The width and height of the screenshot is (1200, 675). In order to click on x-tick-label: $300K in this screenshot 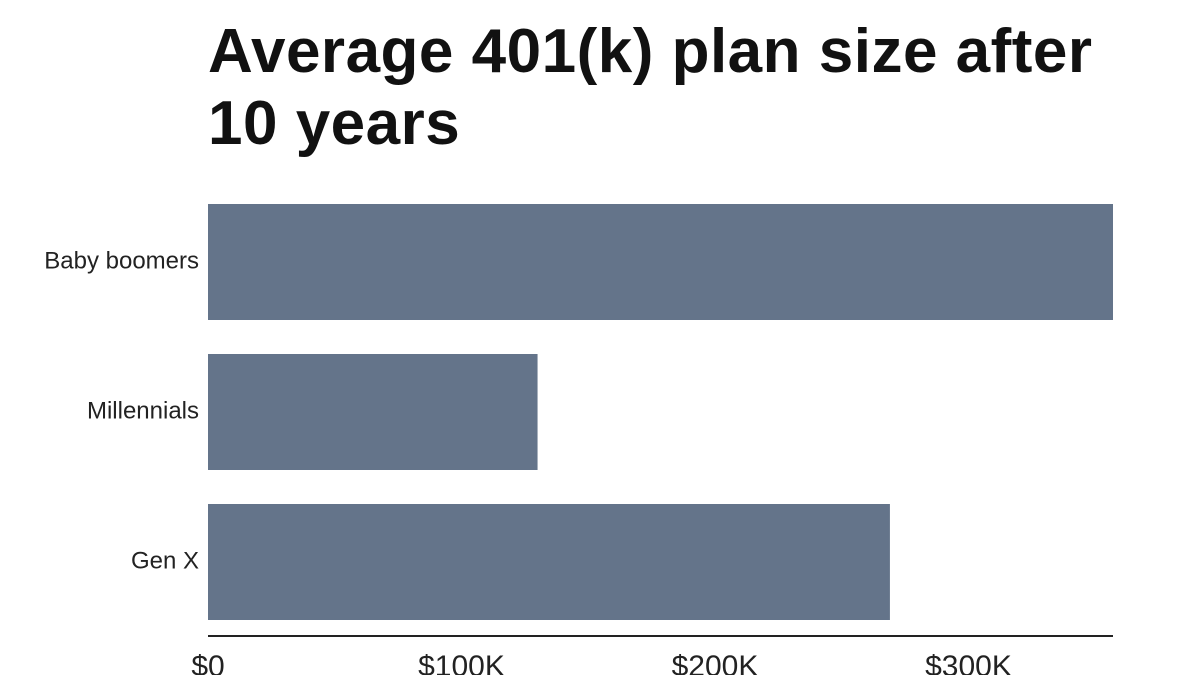, I will do `click(968, 662)`.